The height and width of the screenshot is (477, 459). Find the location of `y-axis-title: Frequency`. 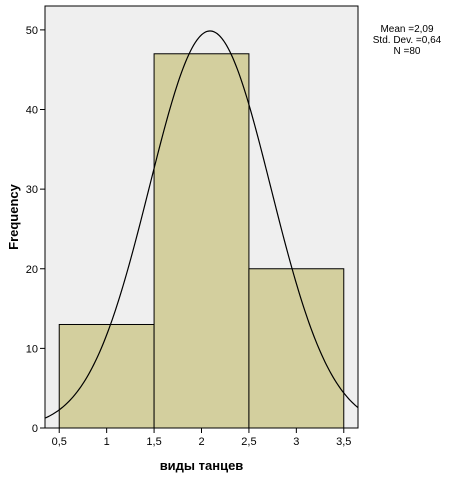

y-axis-title: Frequency is located at coordinates (13, 216).